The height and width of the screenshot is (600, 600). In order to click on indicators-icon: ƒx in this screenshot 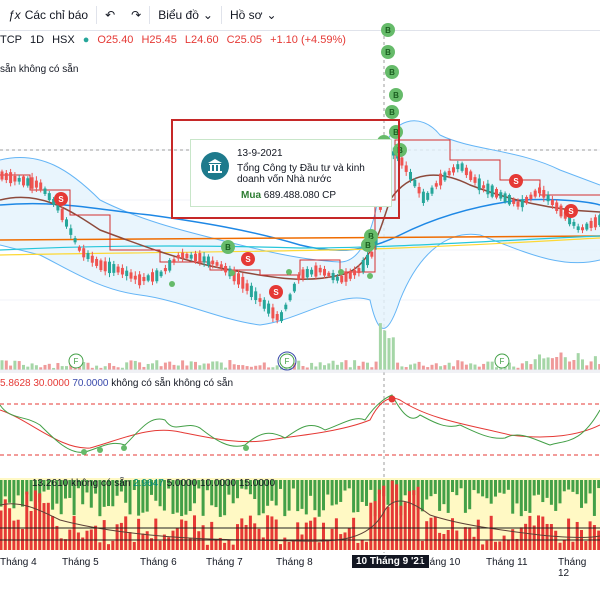, I will do `click(14, 15)`.